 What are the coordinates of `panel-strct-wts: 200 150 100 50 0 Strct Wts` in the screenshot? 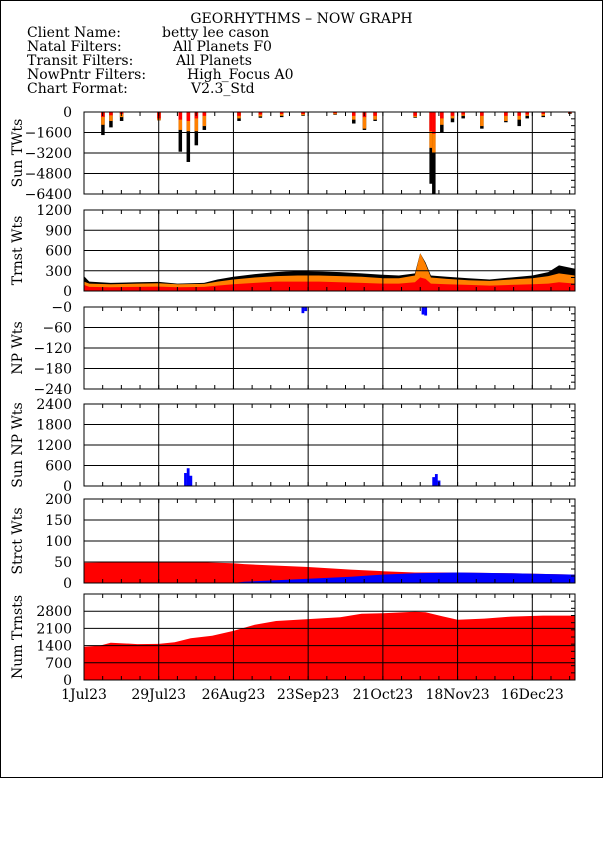 It's located at (293, 542).